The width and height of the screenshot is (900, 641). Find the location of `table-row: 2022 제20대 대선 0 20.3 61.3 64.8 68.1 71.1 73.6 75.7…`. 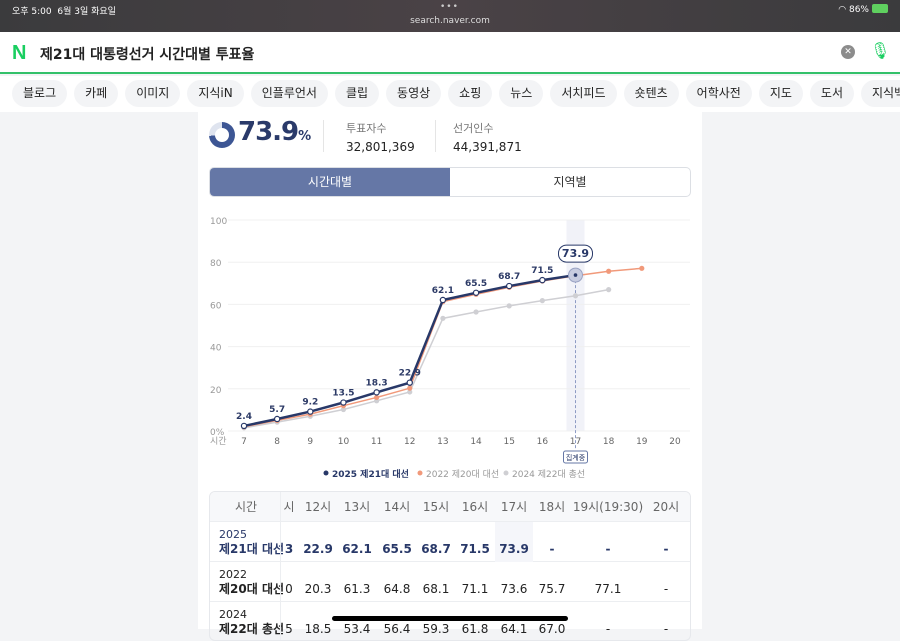

table-row: 2022 제20대 대선 0 20.3 61.3 64.8 68.1 71.1 73.6 75.7… is located at coordinates (450, 582).